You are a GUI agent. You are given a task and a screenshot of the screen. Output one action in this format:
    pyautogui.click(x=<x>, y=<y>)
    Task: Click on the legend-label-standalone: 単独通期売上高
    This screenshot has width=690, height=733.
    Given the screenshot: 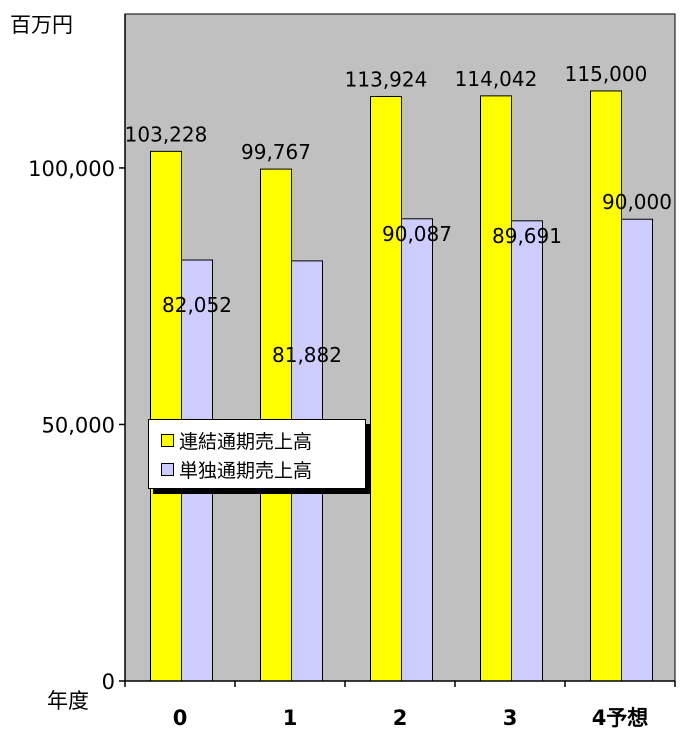 What is the action you would take?
    pyautogui.click(x=246, y=471)
    